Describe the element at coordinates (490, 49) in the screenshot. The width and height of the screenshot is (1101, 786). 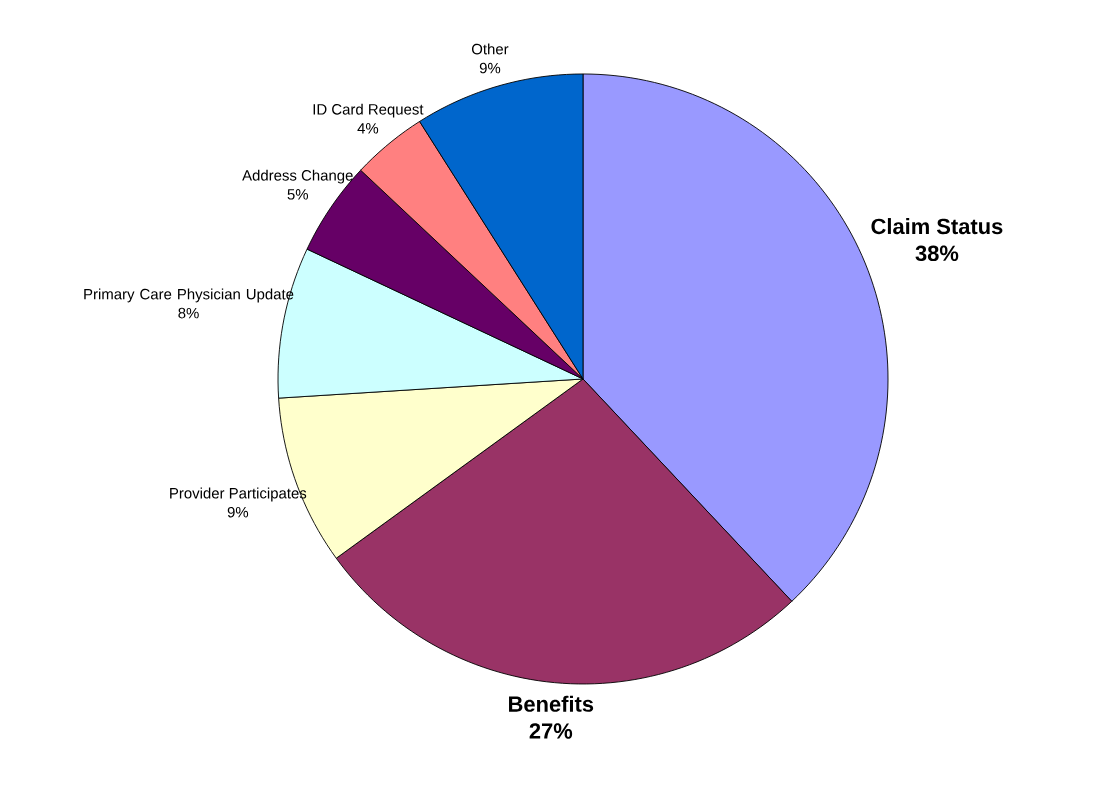
I see `slice-label: Other` at that location.